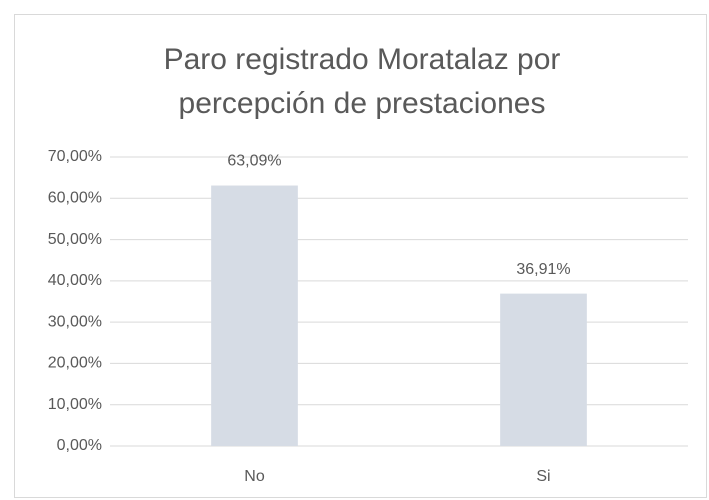 The width and height of the screenshot is (709, 500). Describe the element at coordinates (75, 239) in the screenshot. I see `y-tick-label: 50,00%` at that location.